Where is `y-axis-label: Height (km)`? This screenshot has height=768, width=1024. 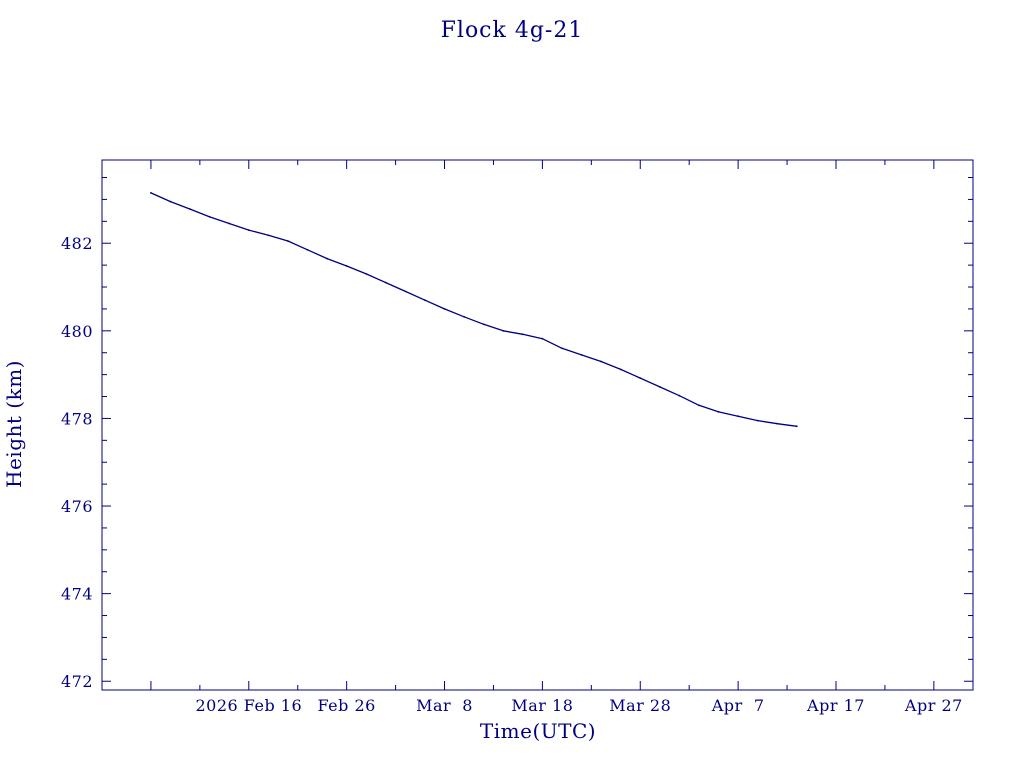
y-axis-label: Height (km) is located at coordinates (14, 424).